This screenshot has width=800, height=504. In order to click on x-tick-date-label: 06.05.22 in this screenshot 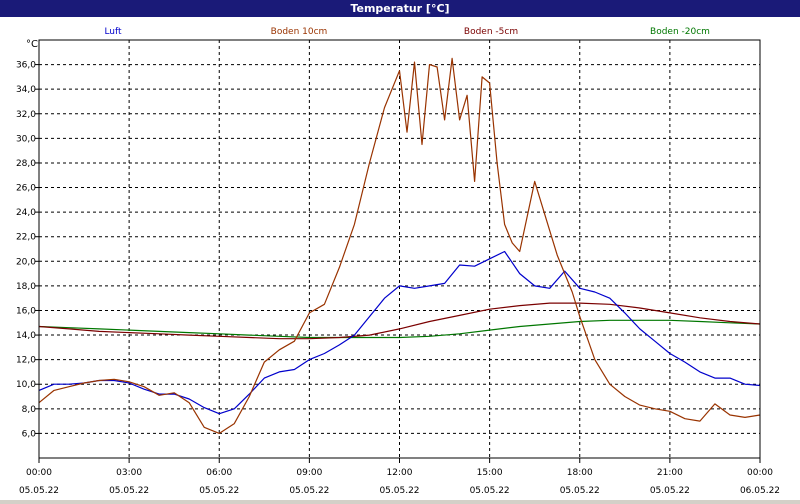, I will do `click(760, 491)`.